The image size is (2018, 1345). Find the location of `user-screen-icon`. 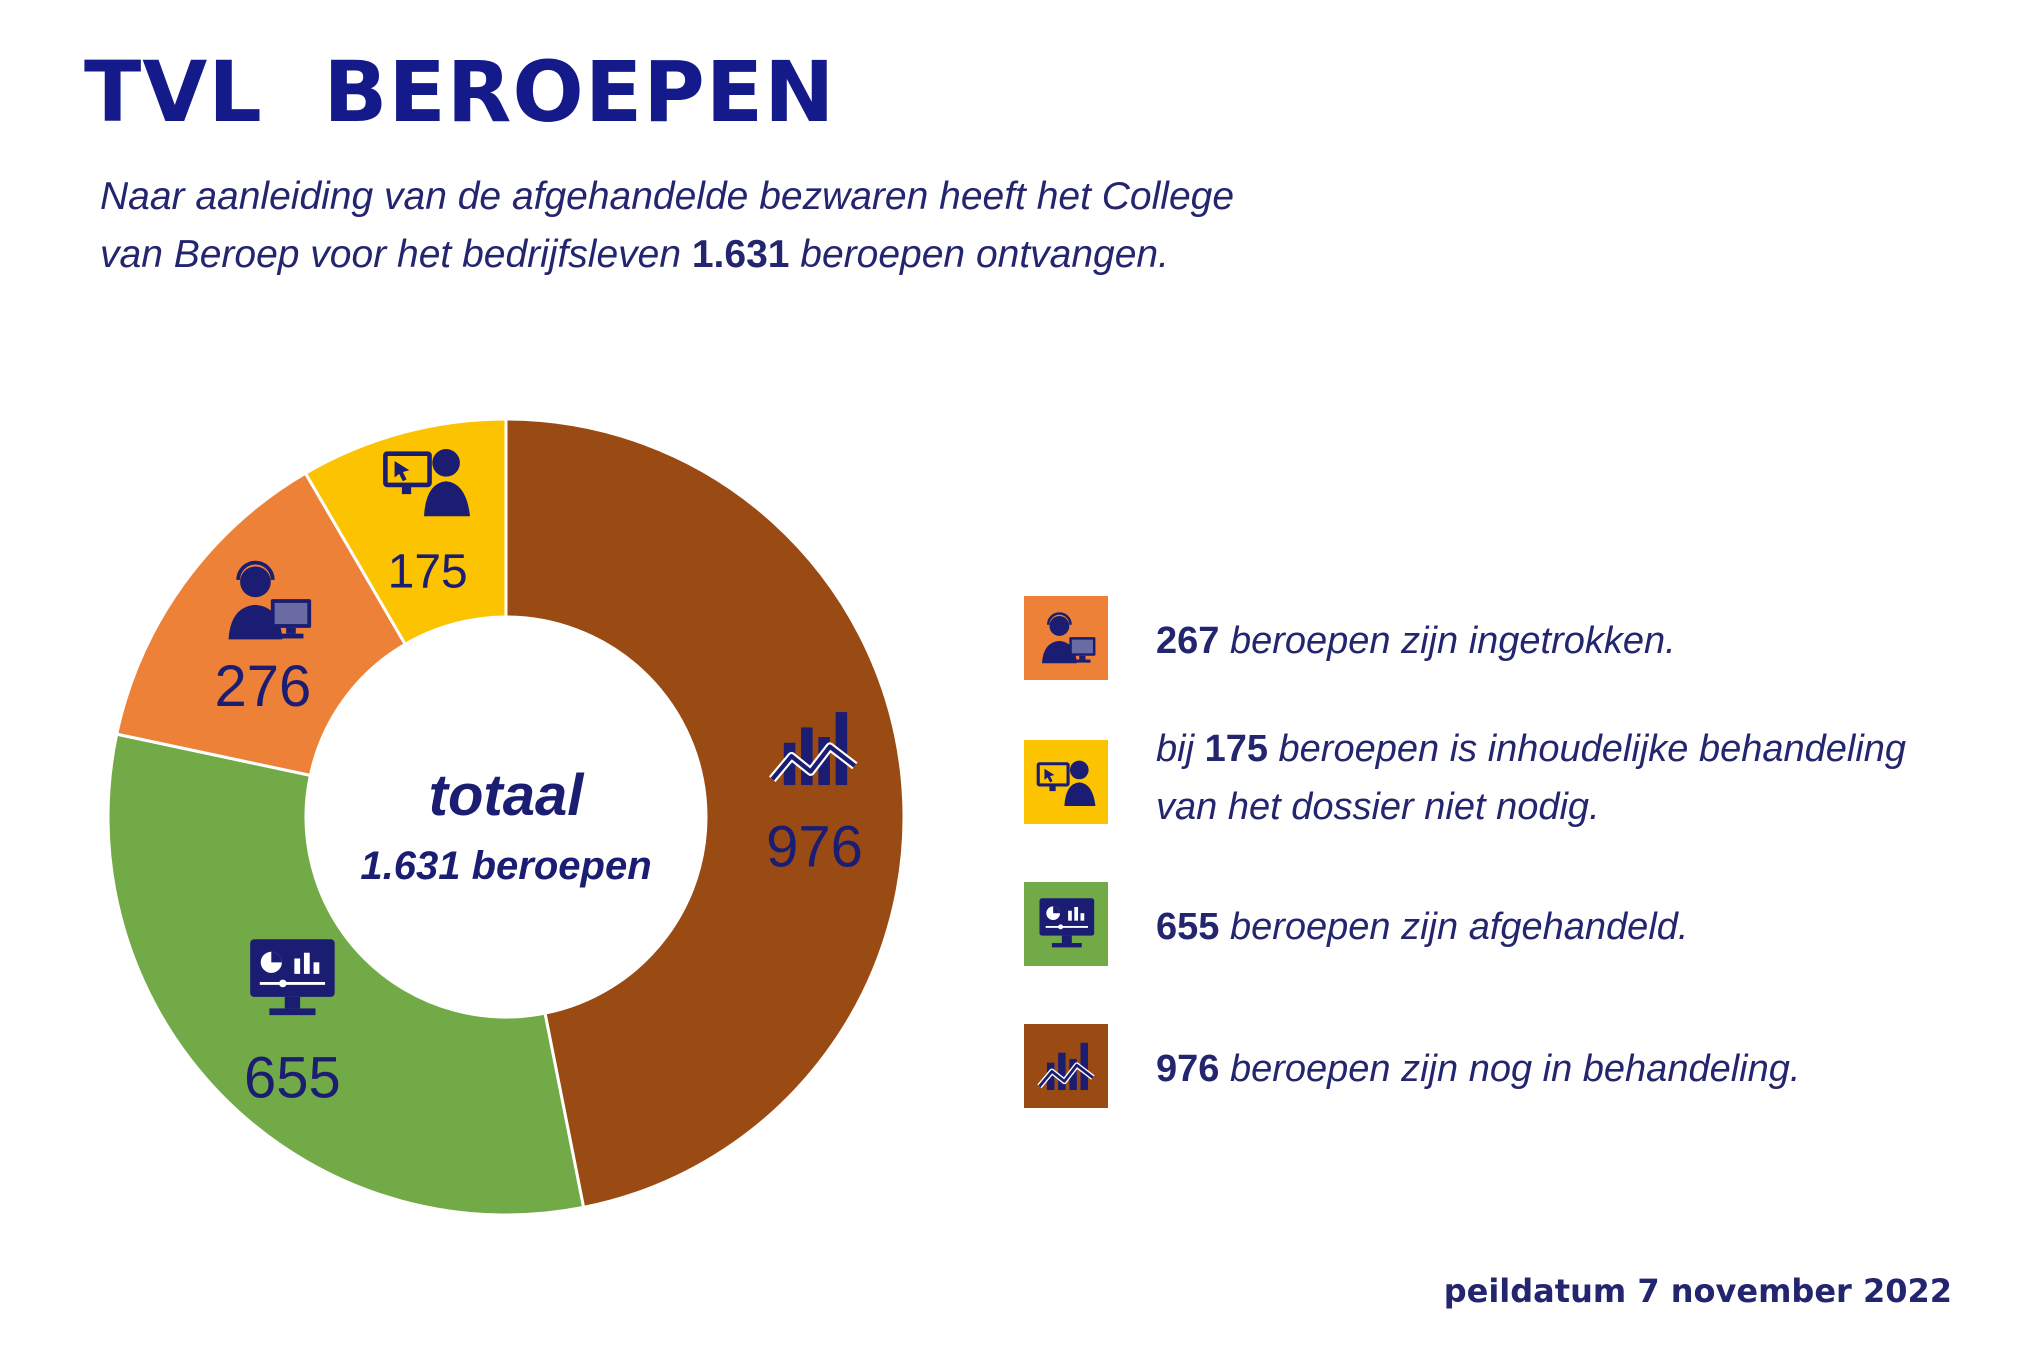

user-screen-icon is located at coordinates (1066, 783).